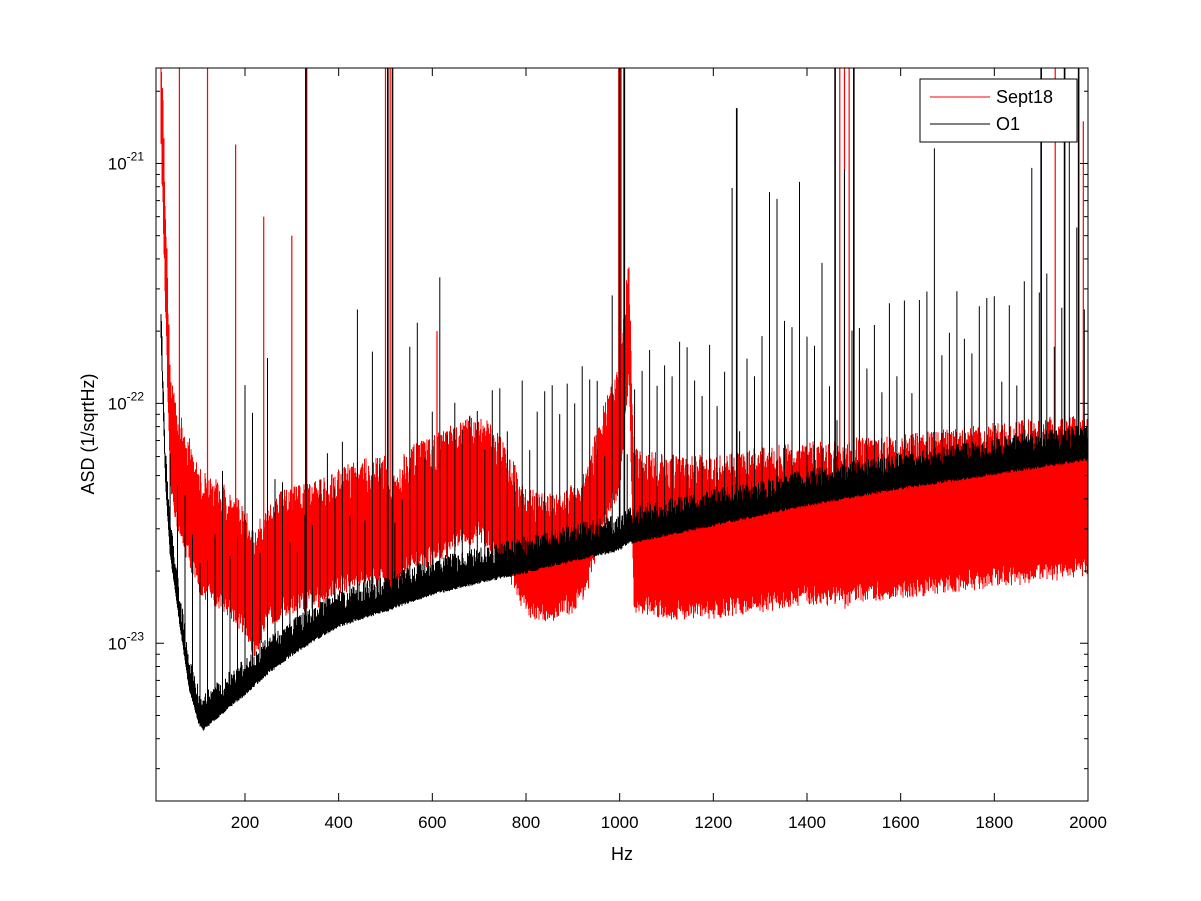 The width and height of the screenshot is (1201, 901). I want to click on x-tick-label: 1600, so click(901, 822).